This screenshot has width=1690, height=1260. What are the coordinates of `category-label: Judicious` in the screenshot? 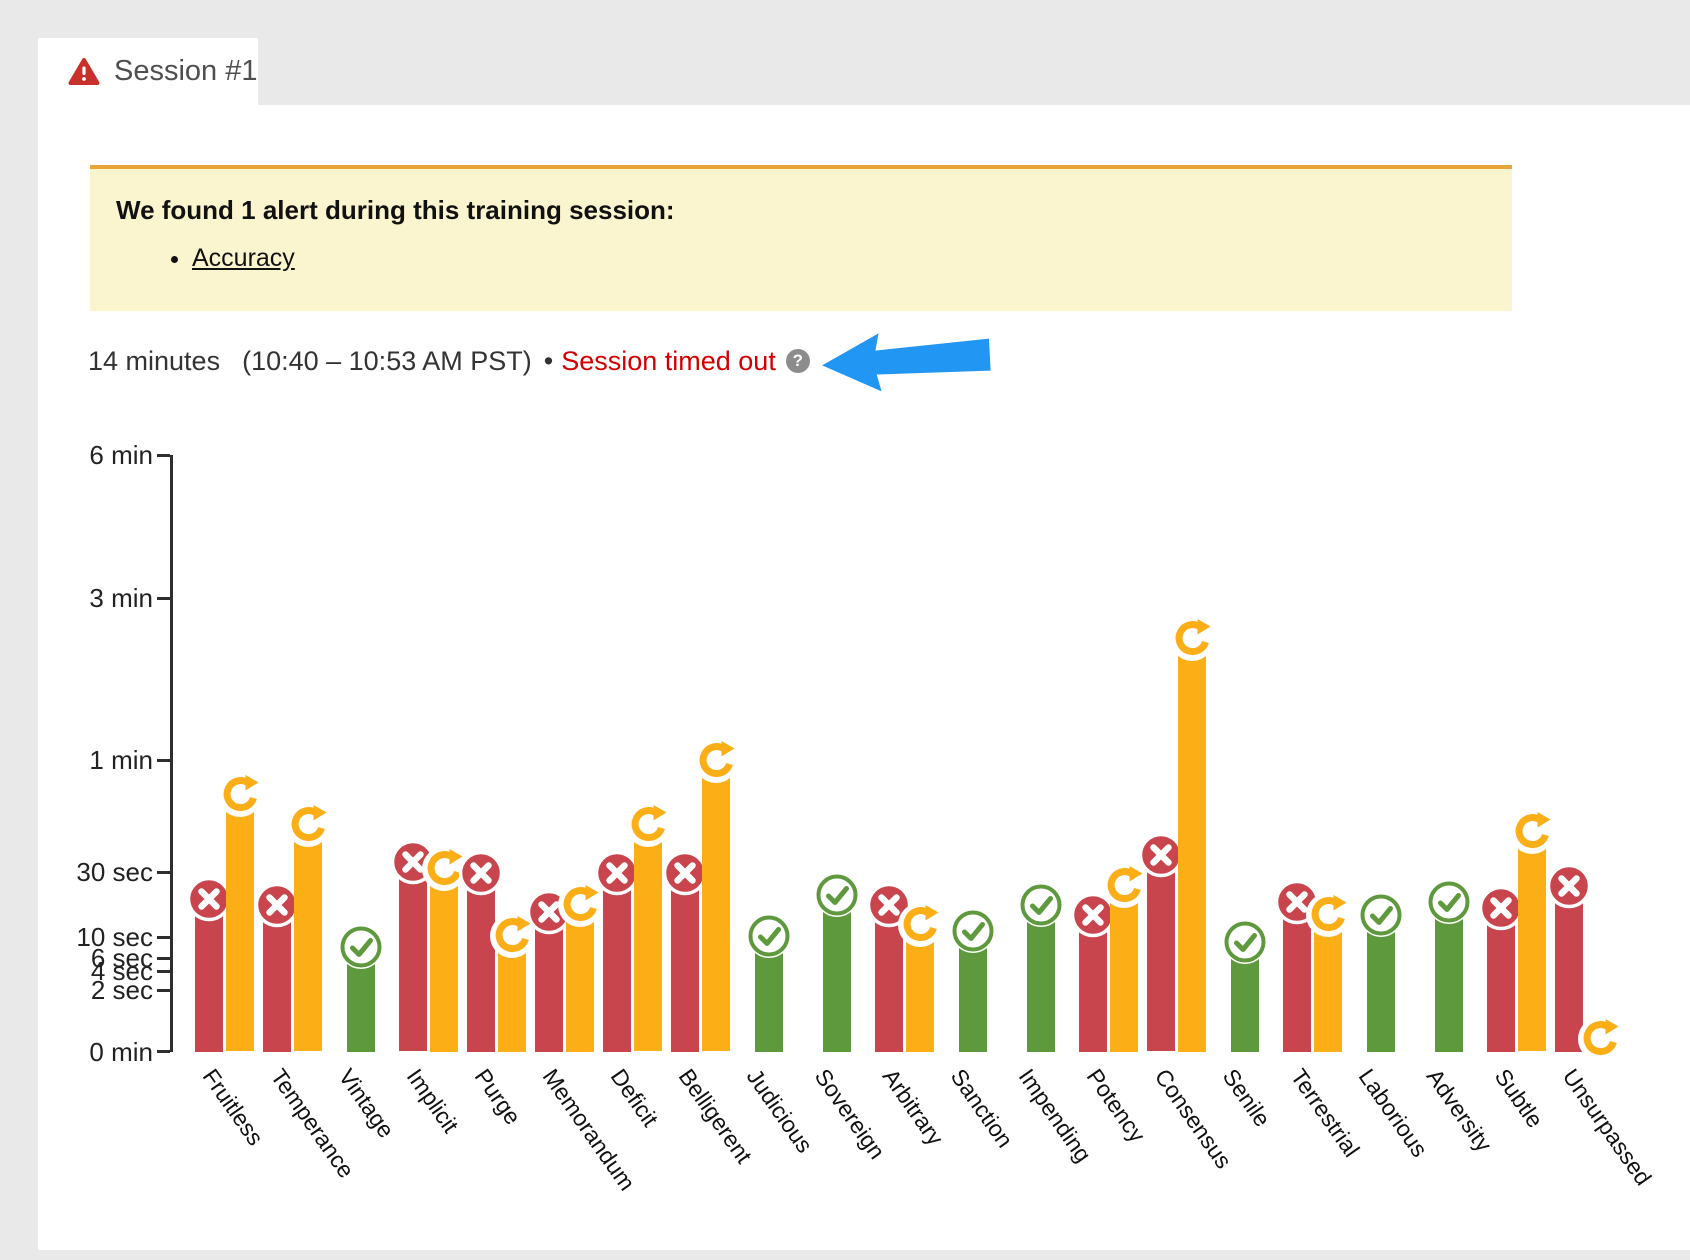 It's located at (779, 1110).